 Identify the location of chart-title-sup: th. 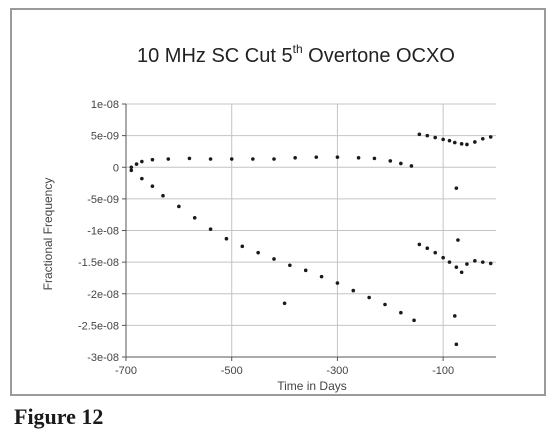
(298, 49).